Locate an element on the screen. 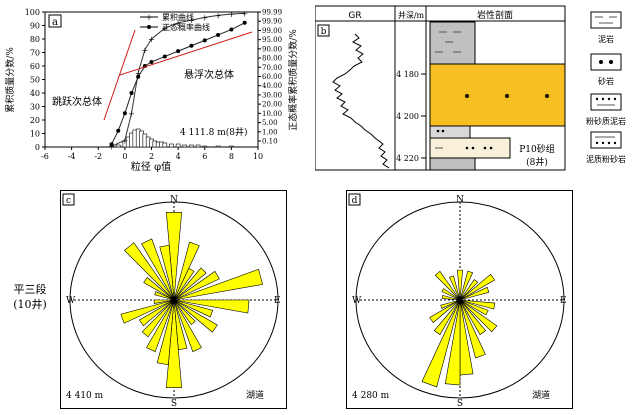  south-label: S is located at coordinates (174, 404).